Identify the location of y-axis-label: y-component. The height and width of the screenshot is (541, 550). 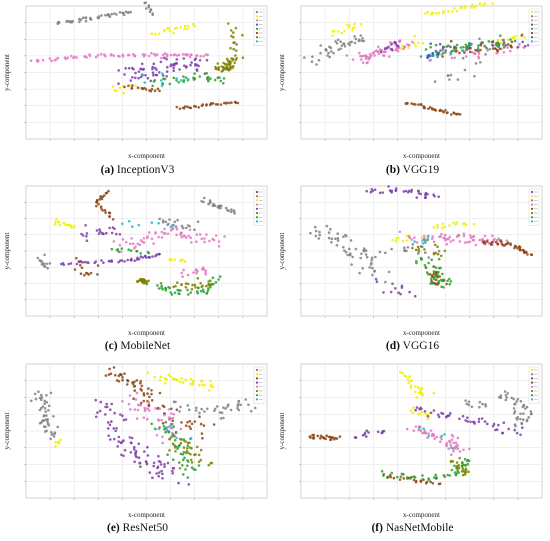
(282, 72).